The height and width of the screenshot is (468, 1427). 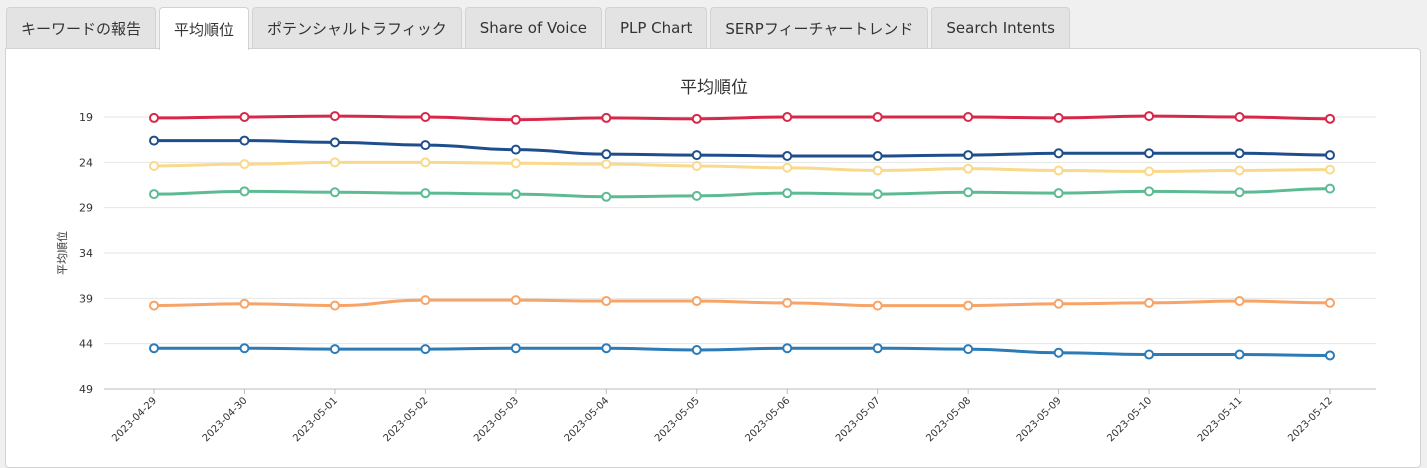 What do you see at coordinates (1039, 419) in the screenshot?
I see `x-tick-label: 2023-05-09` at bounding box center [1039, 419].